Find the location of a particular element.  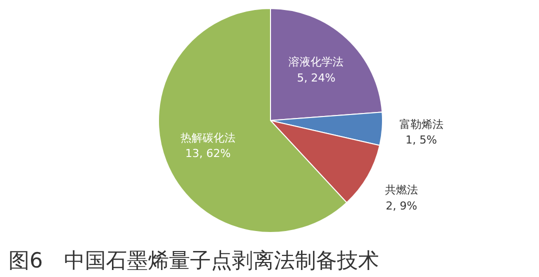

data-label: 2, 9% is located at coordinates (402, 205).